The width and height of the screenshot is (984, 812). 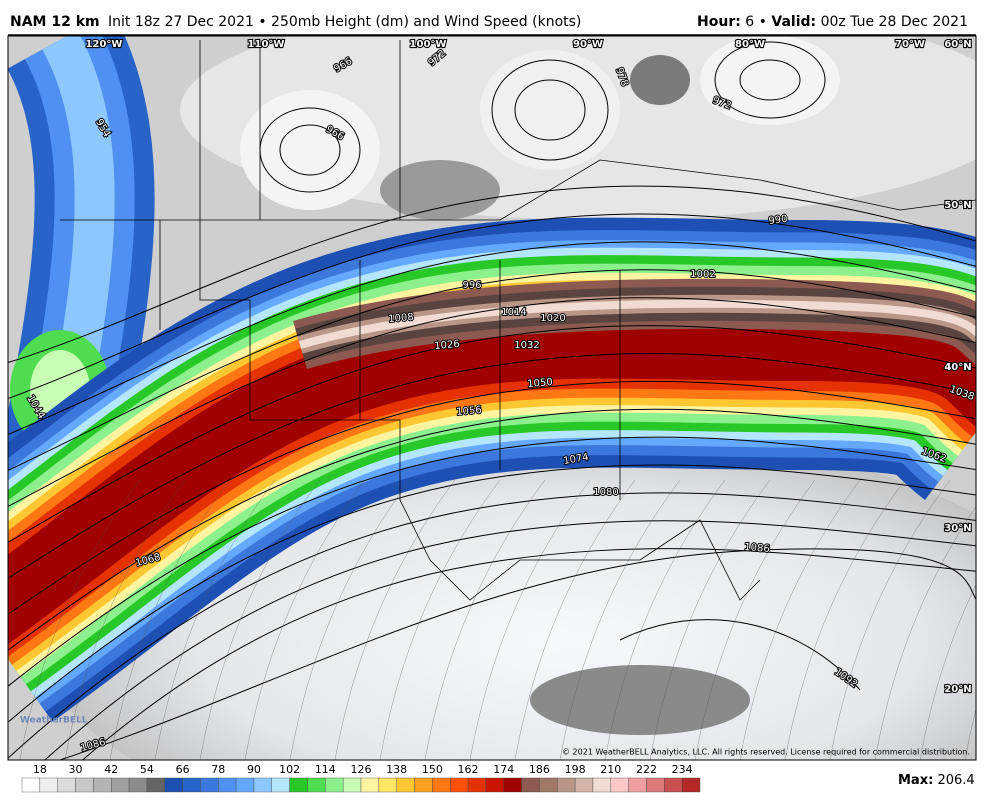 I want to click on contour-label: 996, so click(x=471, y=285).